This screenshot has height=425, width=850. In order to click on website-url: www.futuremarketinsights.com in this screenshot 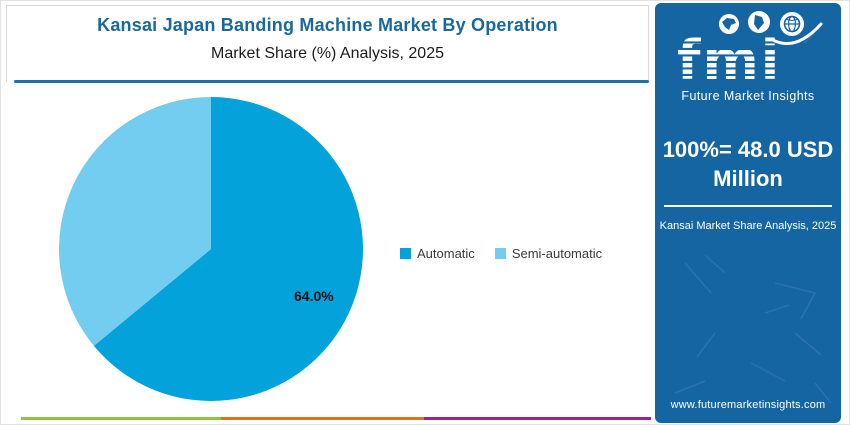, I will do `click(748, 405)`.